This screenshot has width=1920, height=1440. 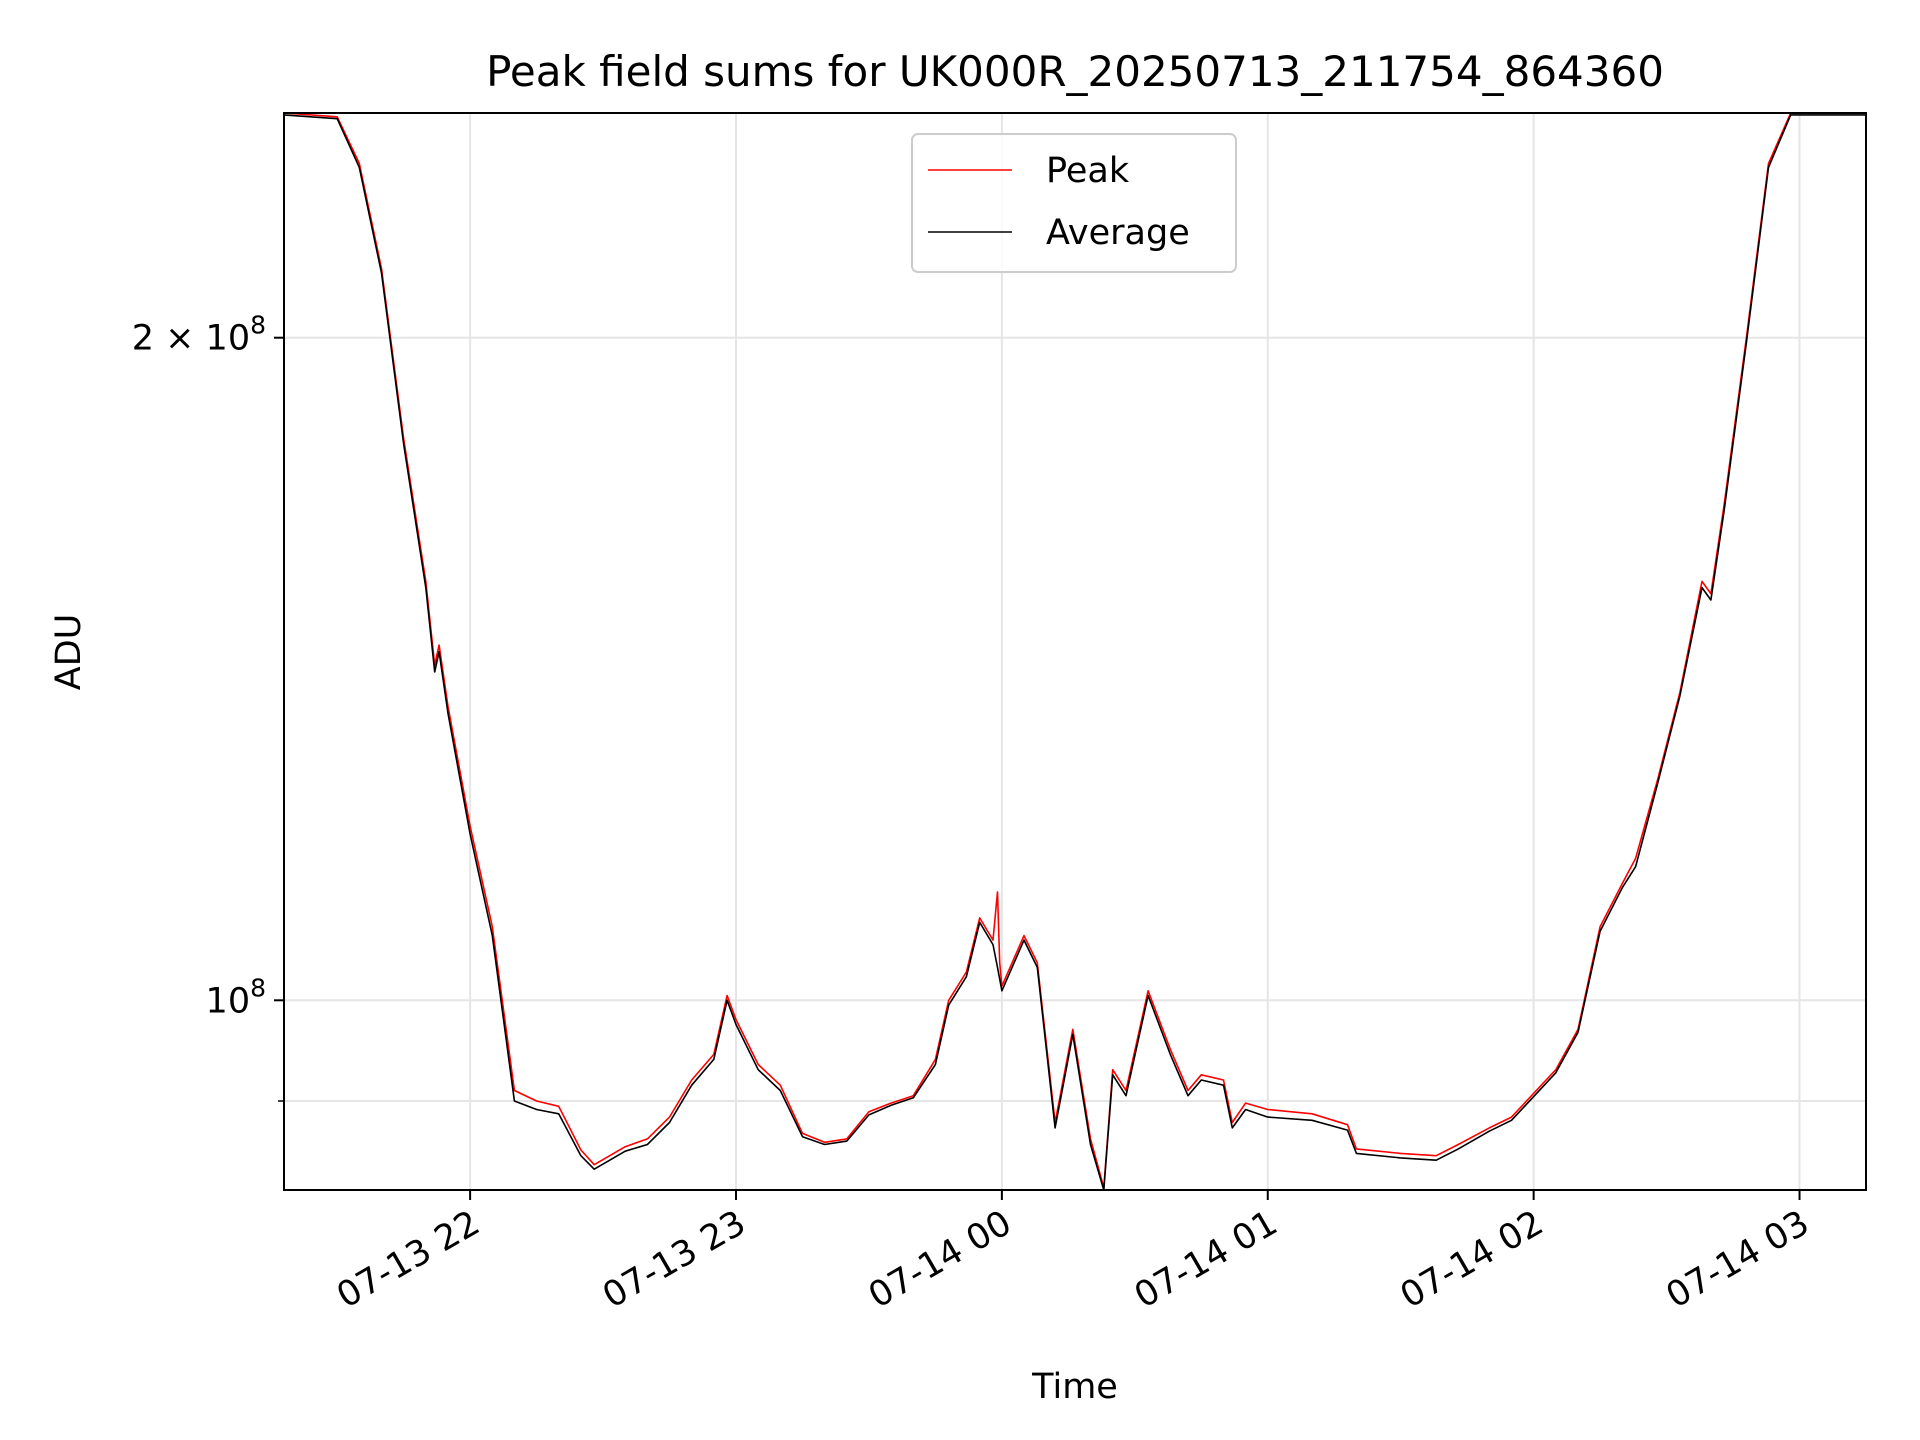 I want to click on y-tick-label: 2 × 108, so click(x=199, y=335).